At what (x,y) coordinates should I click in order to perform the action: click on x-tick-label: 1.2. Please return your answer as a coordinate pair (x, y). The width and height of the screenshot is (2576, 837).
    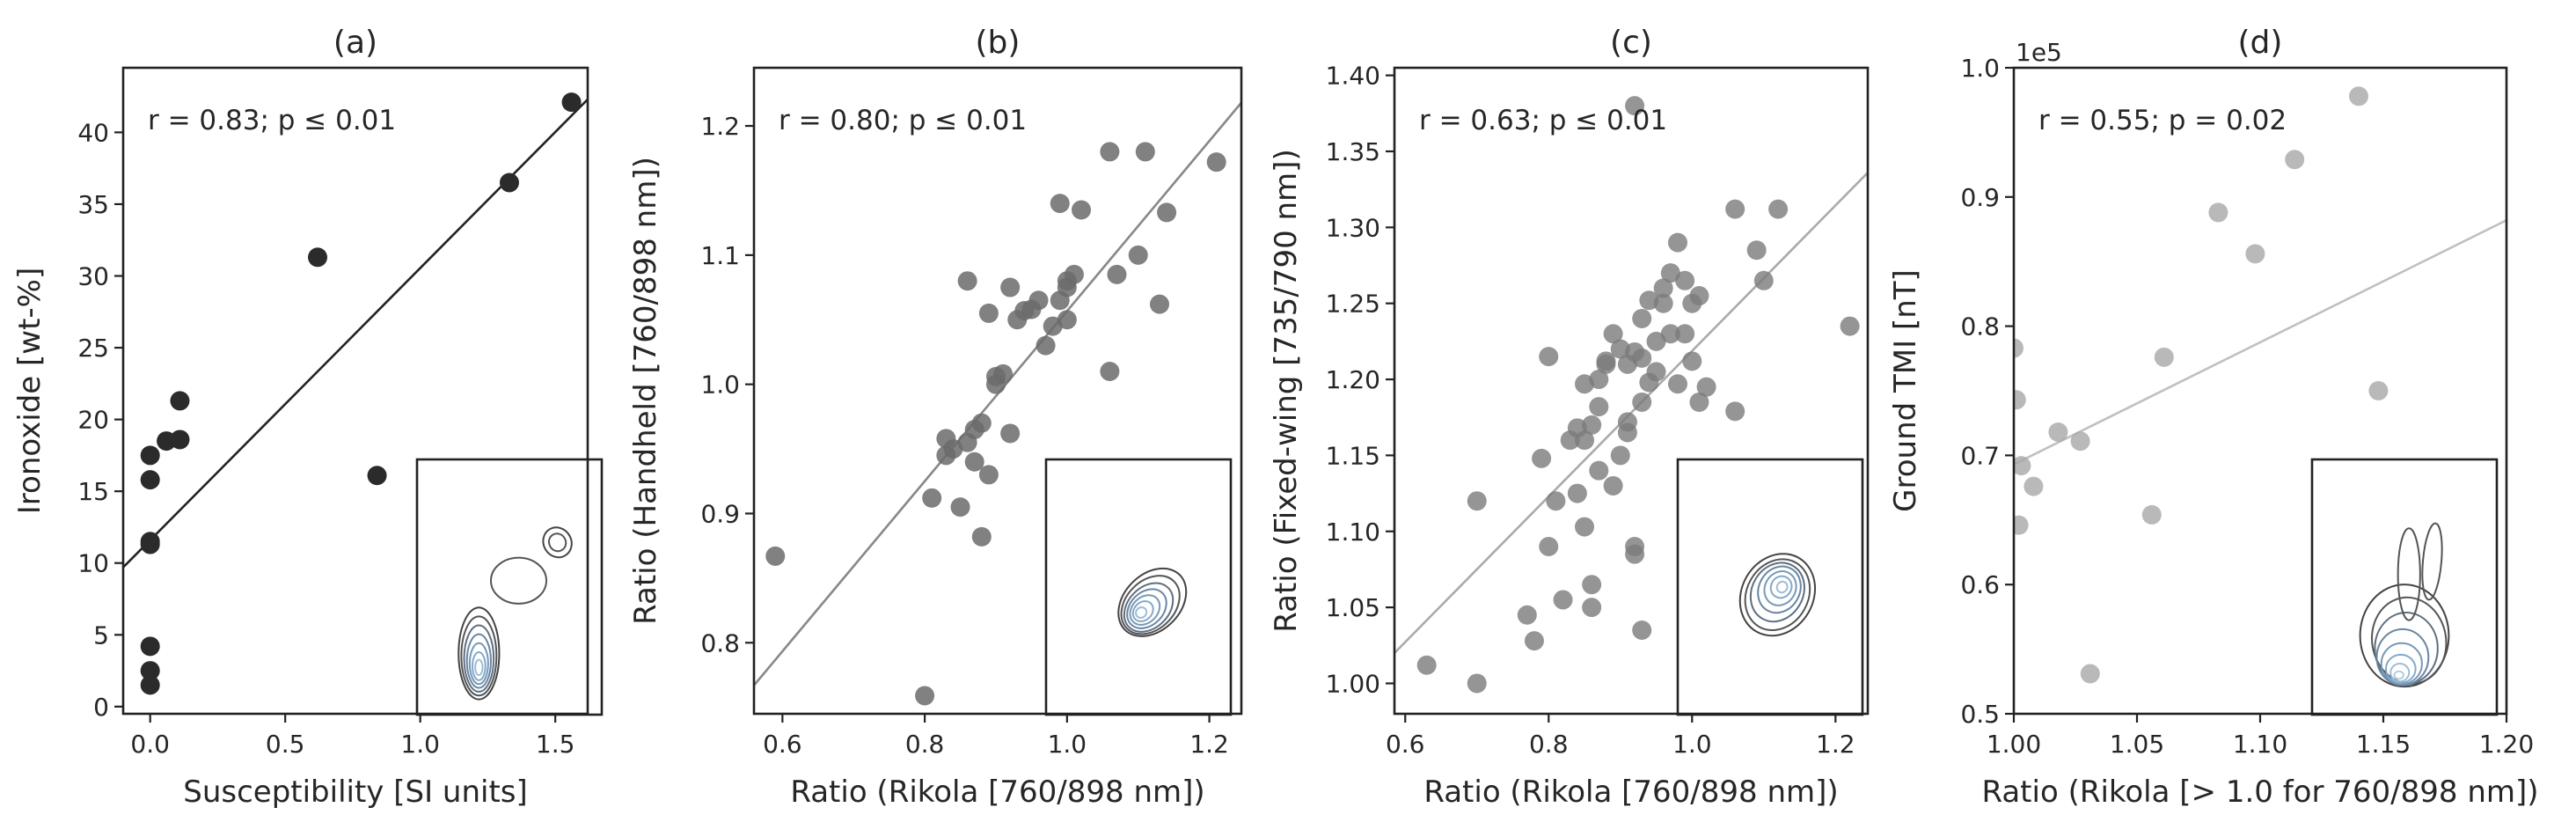
    Looking at the image, I should click on (1835, 744).